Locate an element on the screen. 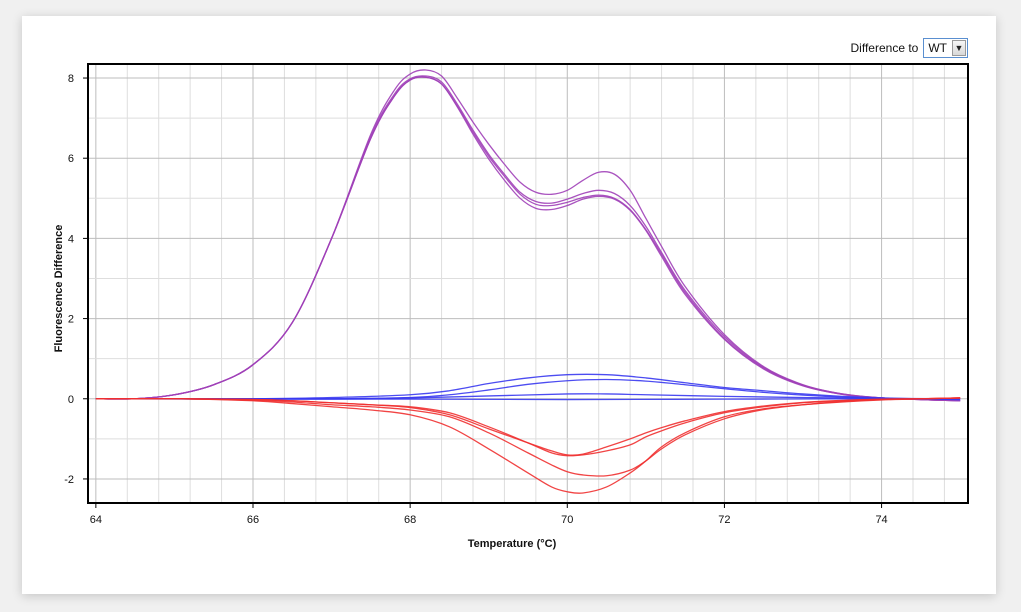 The height and width of the screenshot is (612, 1021). y-tick-label: 0 is located at coordinates (71, 400).